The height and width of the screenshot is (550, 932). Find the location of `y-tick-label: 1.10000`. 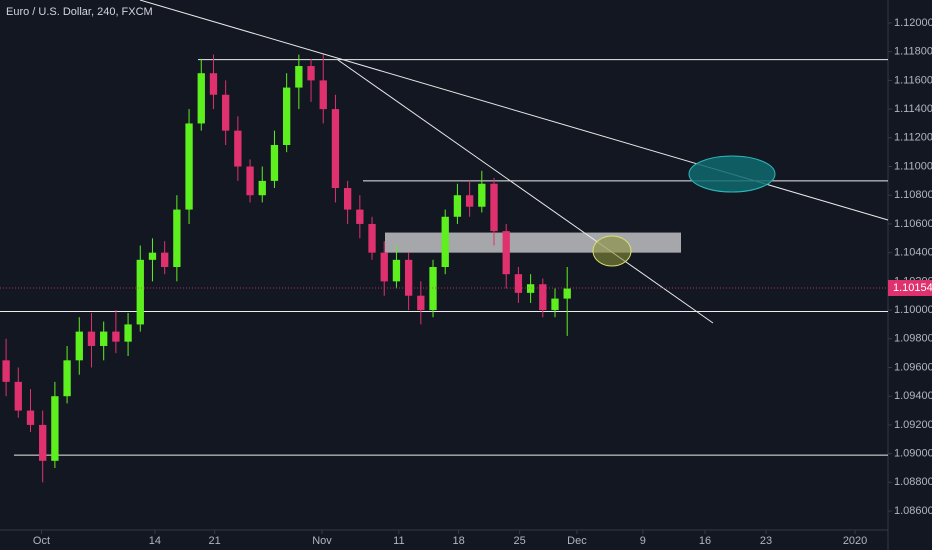

y-tick-label: 1.10000 is located at coordinates (913, 310).